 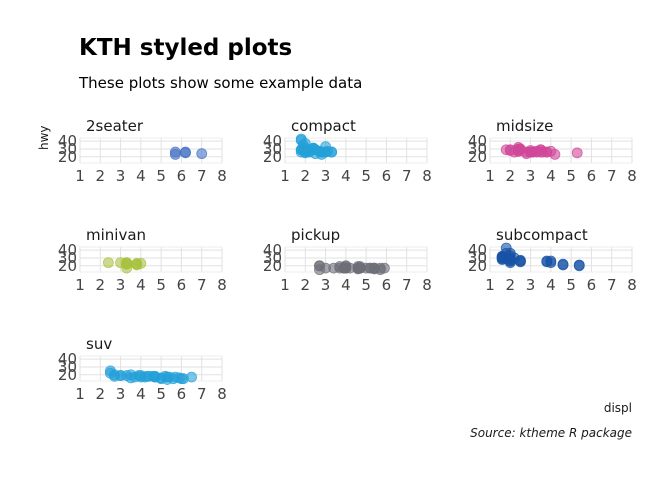 I want to click on facet-label: subcompact, so click(x=542, y=235).